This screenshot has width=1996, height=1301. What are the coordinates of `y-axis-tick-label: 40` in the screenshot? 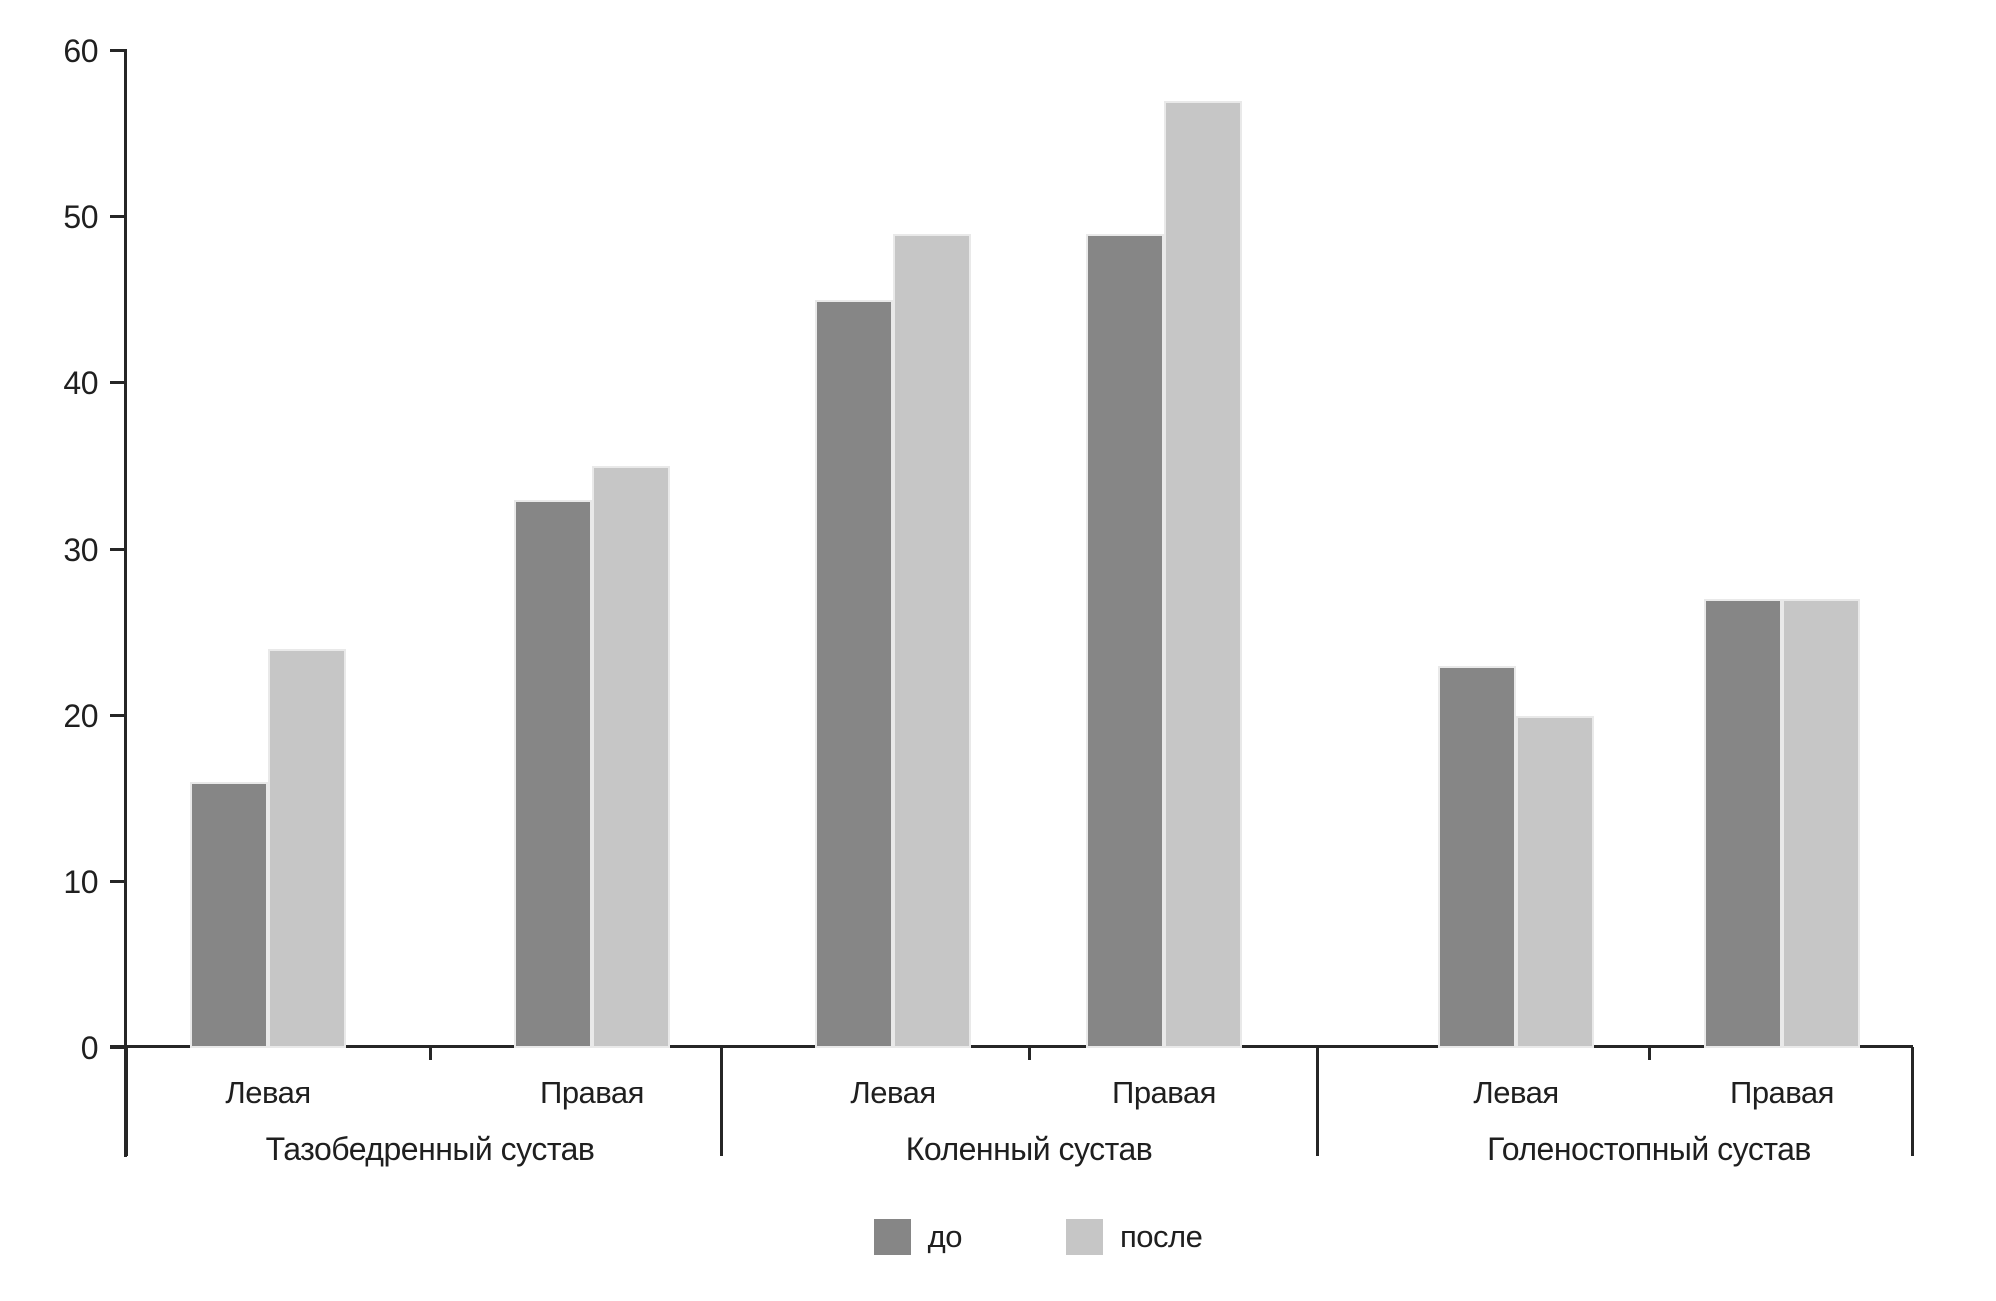 It's located at (80, 383).